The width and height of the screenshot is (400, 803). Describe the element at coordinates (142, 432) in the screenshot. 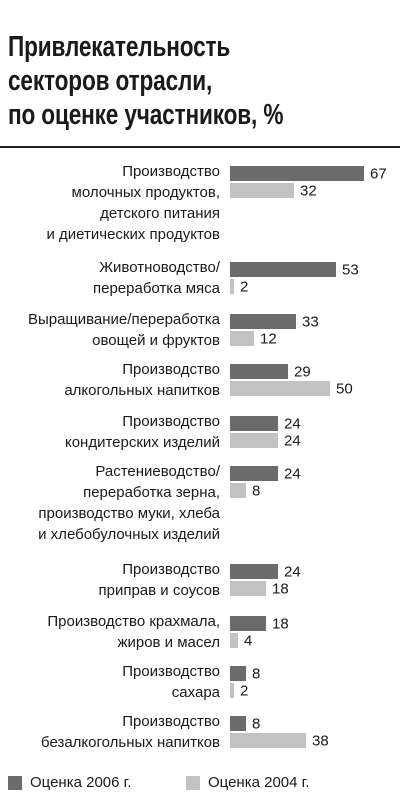

I see `category-label: Производство кондитерских изделий` at that location.